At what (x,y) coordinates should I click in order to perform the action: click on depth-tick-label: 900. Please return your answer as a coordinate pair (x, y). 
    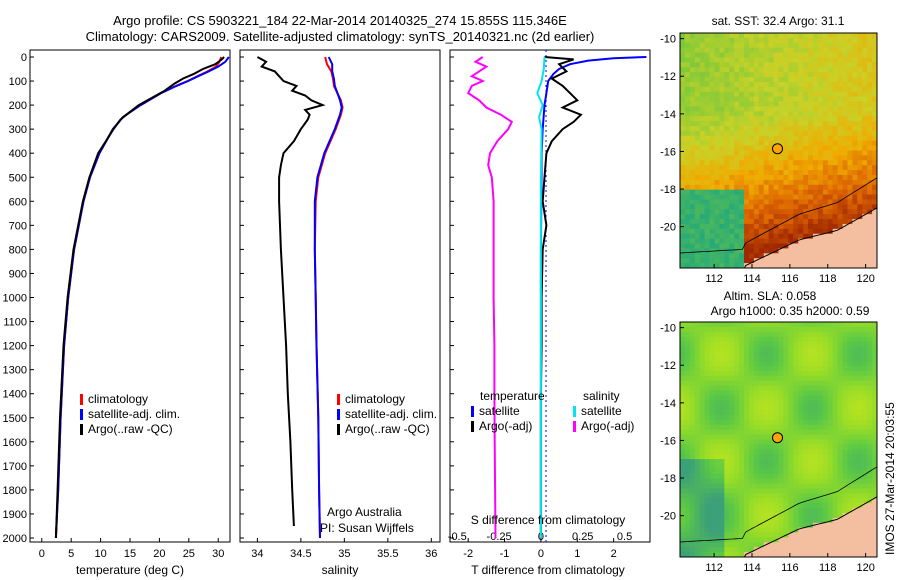
    Looking at the image, I should click on (18, 274).